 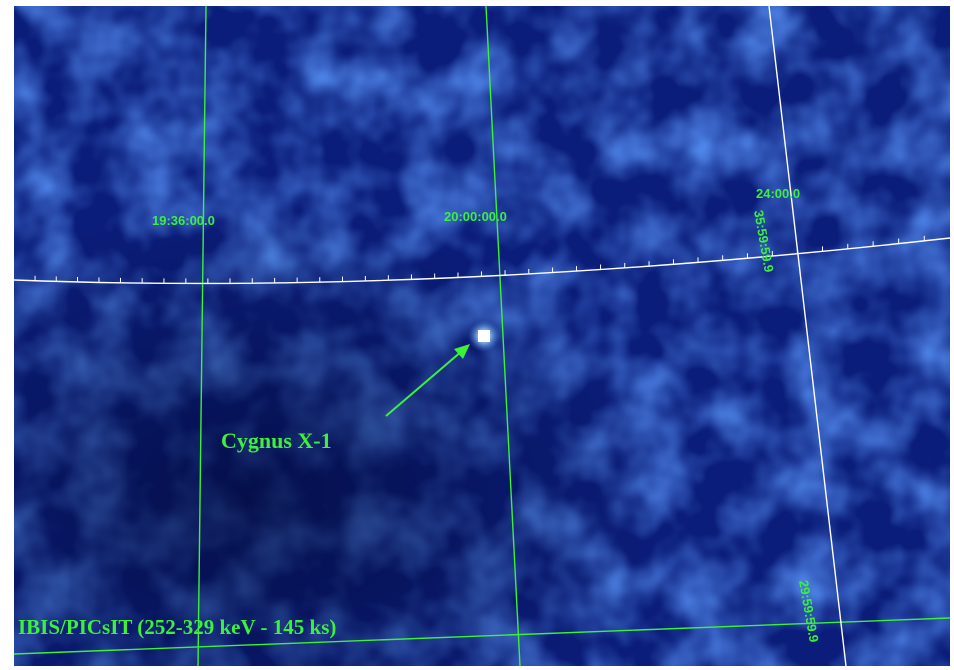 What do you see at coordinates (475, 216) in the screenshot?
I see `ra-label-2: 20:00:00.0` at bounding box center [475, 216].